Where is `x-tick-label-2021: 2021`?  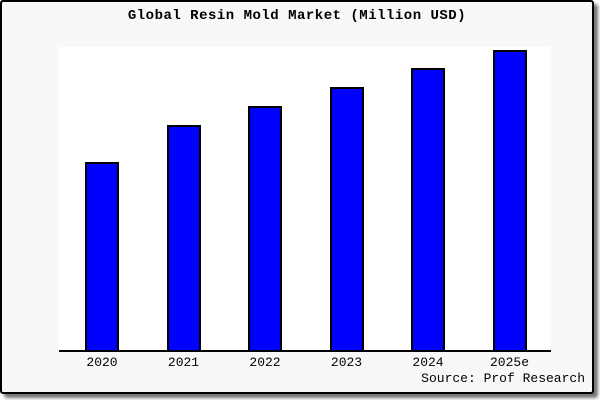
x-tick-label-2021: 2021 is located at coordinates (183, 362).